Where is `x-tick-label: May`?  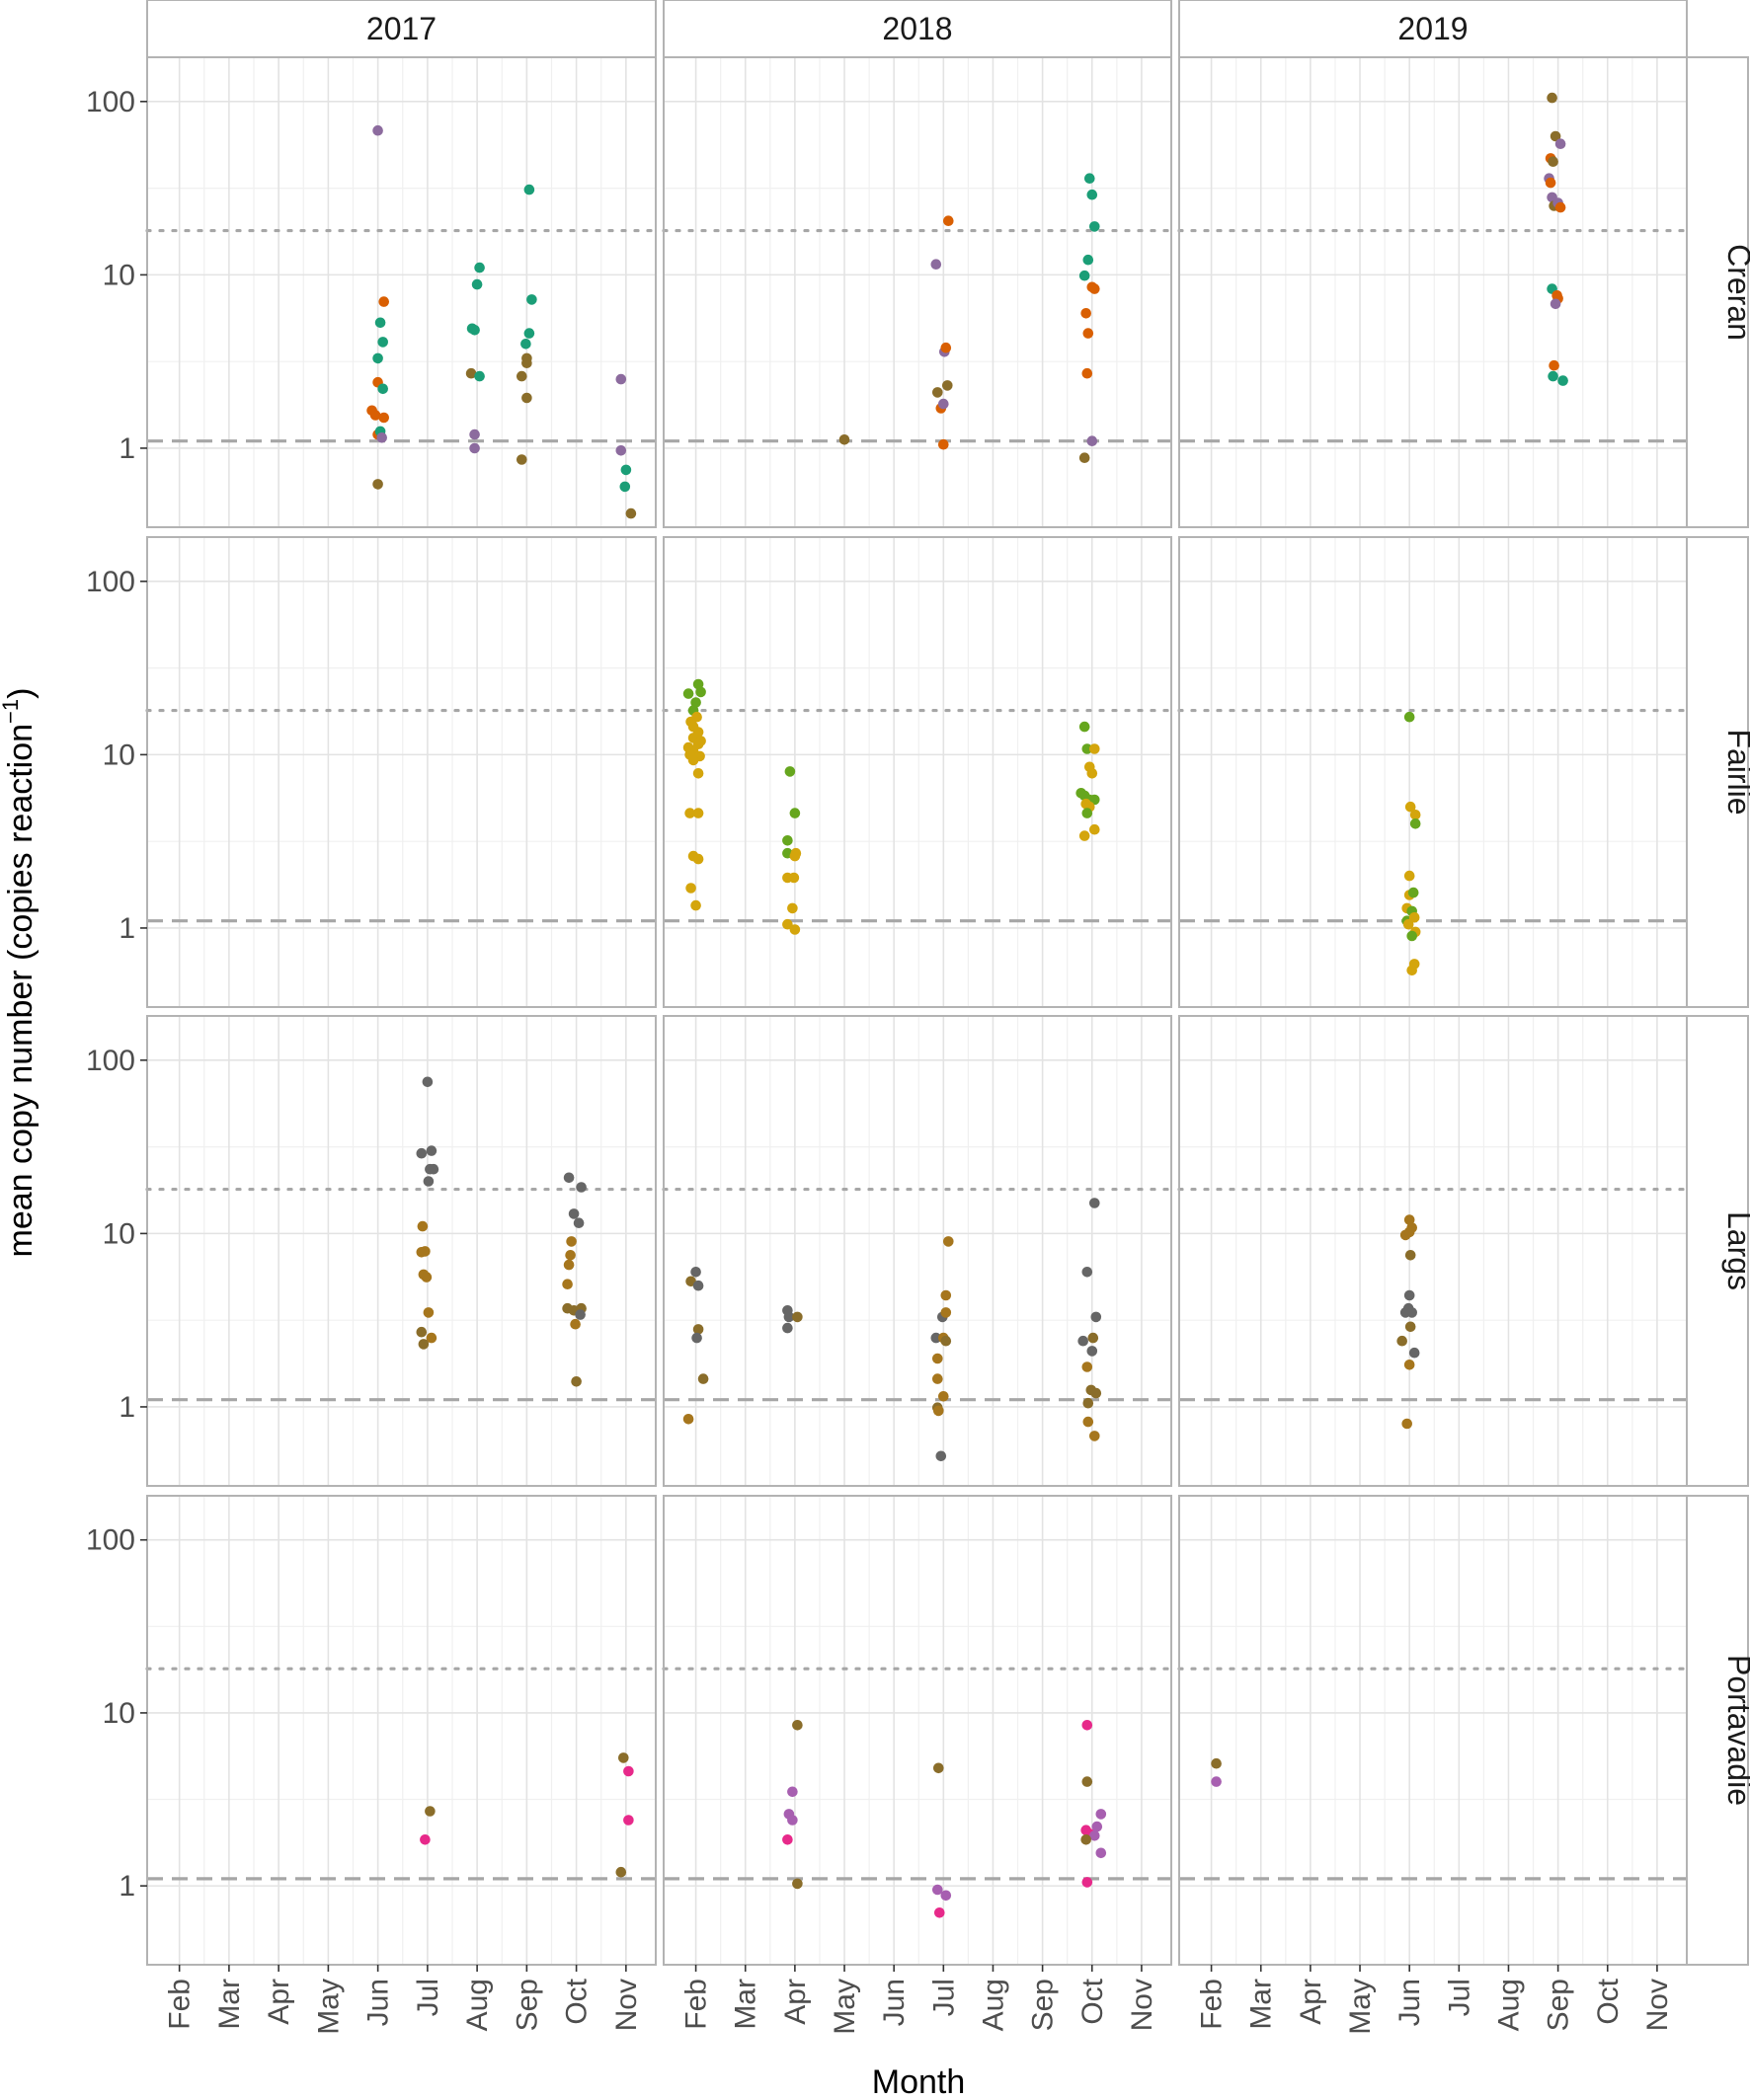 x-tick-label: May is located at coordinates (329, 2007).